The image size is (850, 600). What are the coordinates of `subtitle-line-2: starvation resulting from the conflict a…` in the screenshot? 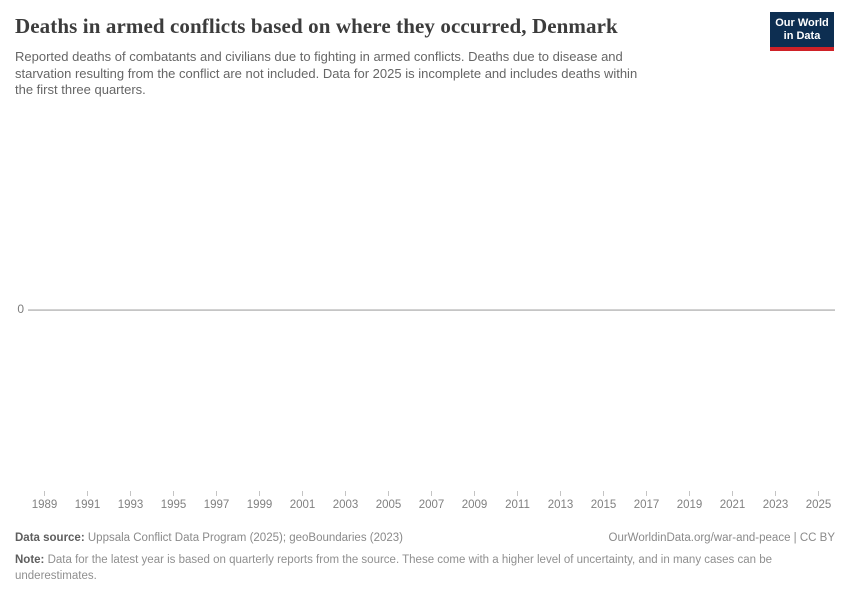 It's located at (326, 73).